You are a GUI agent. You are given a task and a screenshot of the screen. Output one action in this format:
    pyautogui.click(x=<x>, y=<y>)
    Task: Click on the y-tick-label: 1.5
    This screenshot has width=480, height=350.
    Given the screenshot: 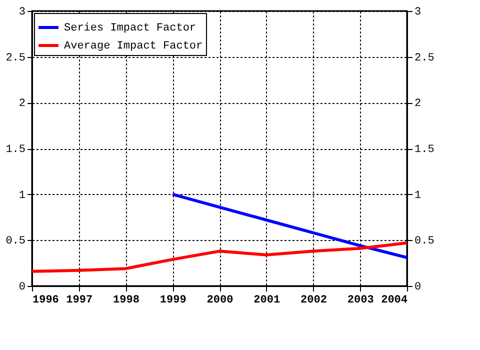 What is the action you would take?
    pyautogui.click(x=16, y=150)
    